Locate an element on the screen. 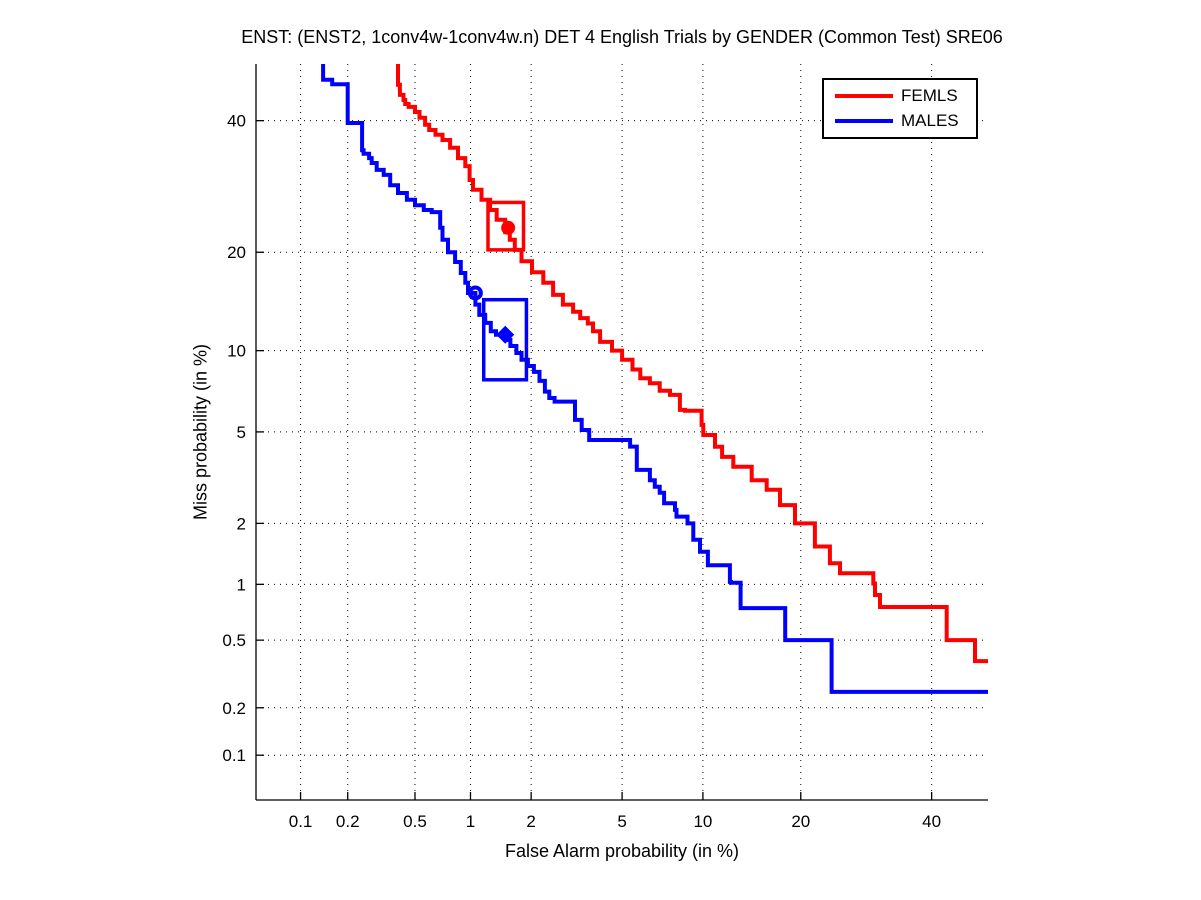  marker-males-rect-open is located at coordinates (505, 339).